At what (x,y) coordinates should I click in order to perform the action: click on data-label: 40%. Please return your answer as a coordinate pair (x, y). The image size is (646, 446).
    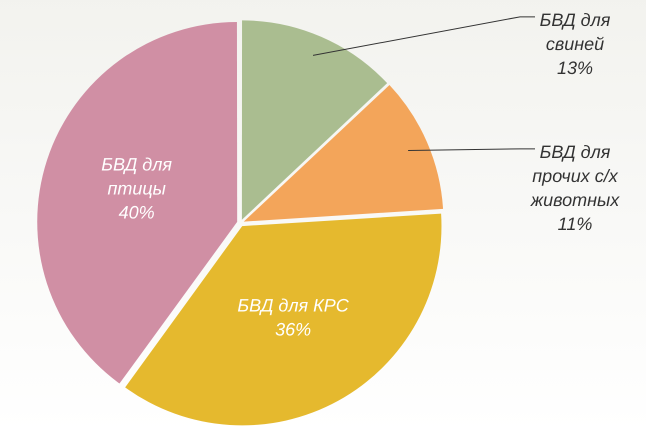
    Looking at the image, I should click on (136, 212).